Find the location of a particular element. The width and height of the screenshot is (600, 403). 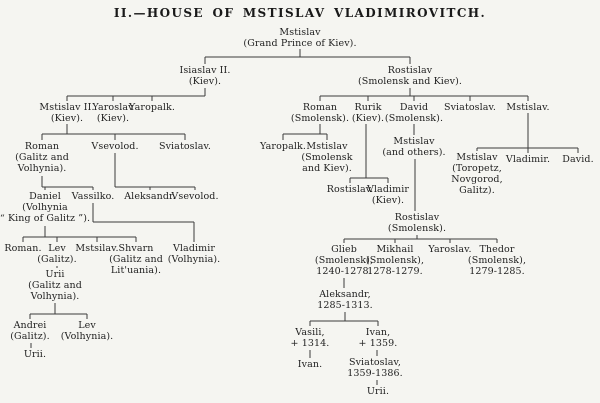

node-rurik-kiev: Rurik (Kiev). is located at coordinates (368, 113).